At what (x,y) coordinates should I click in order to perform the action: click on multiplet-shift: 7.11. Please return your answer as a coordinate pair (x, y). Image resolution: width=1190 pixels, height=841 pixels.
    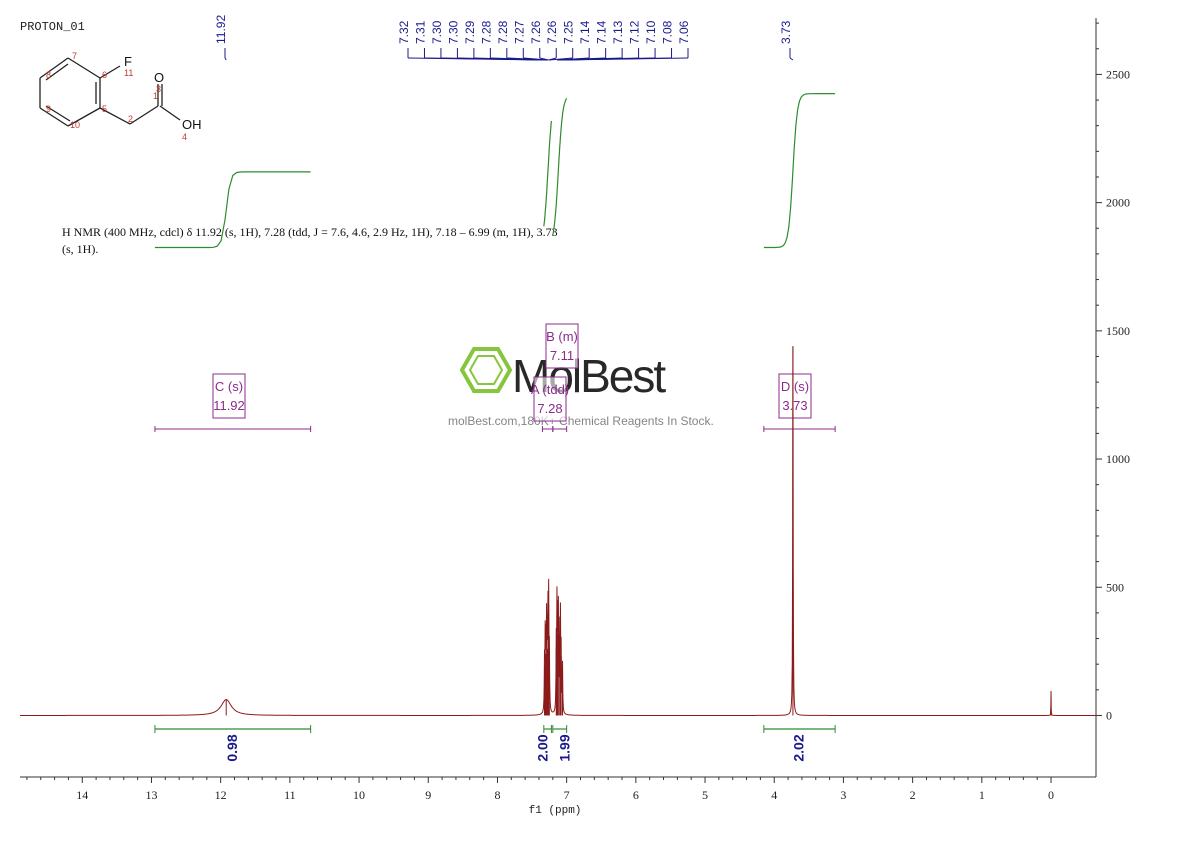
    Looking at the image, I should click on (562, 355).